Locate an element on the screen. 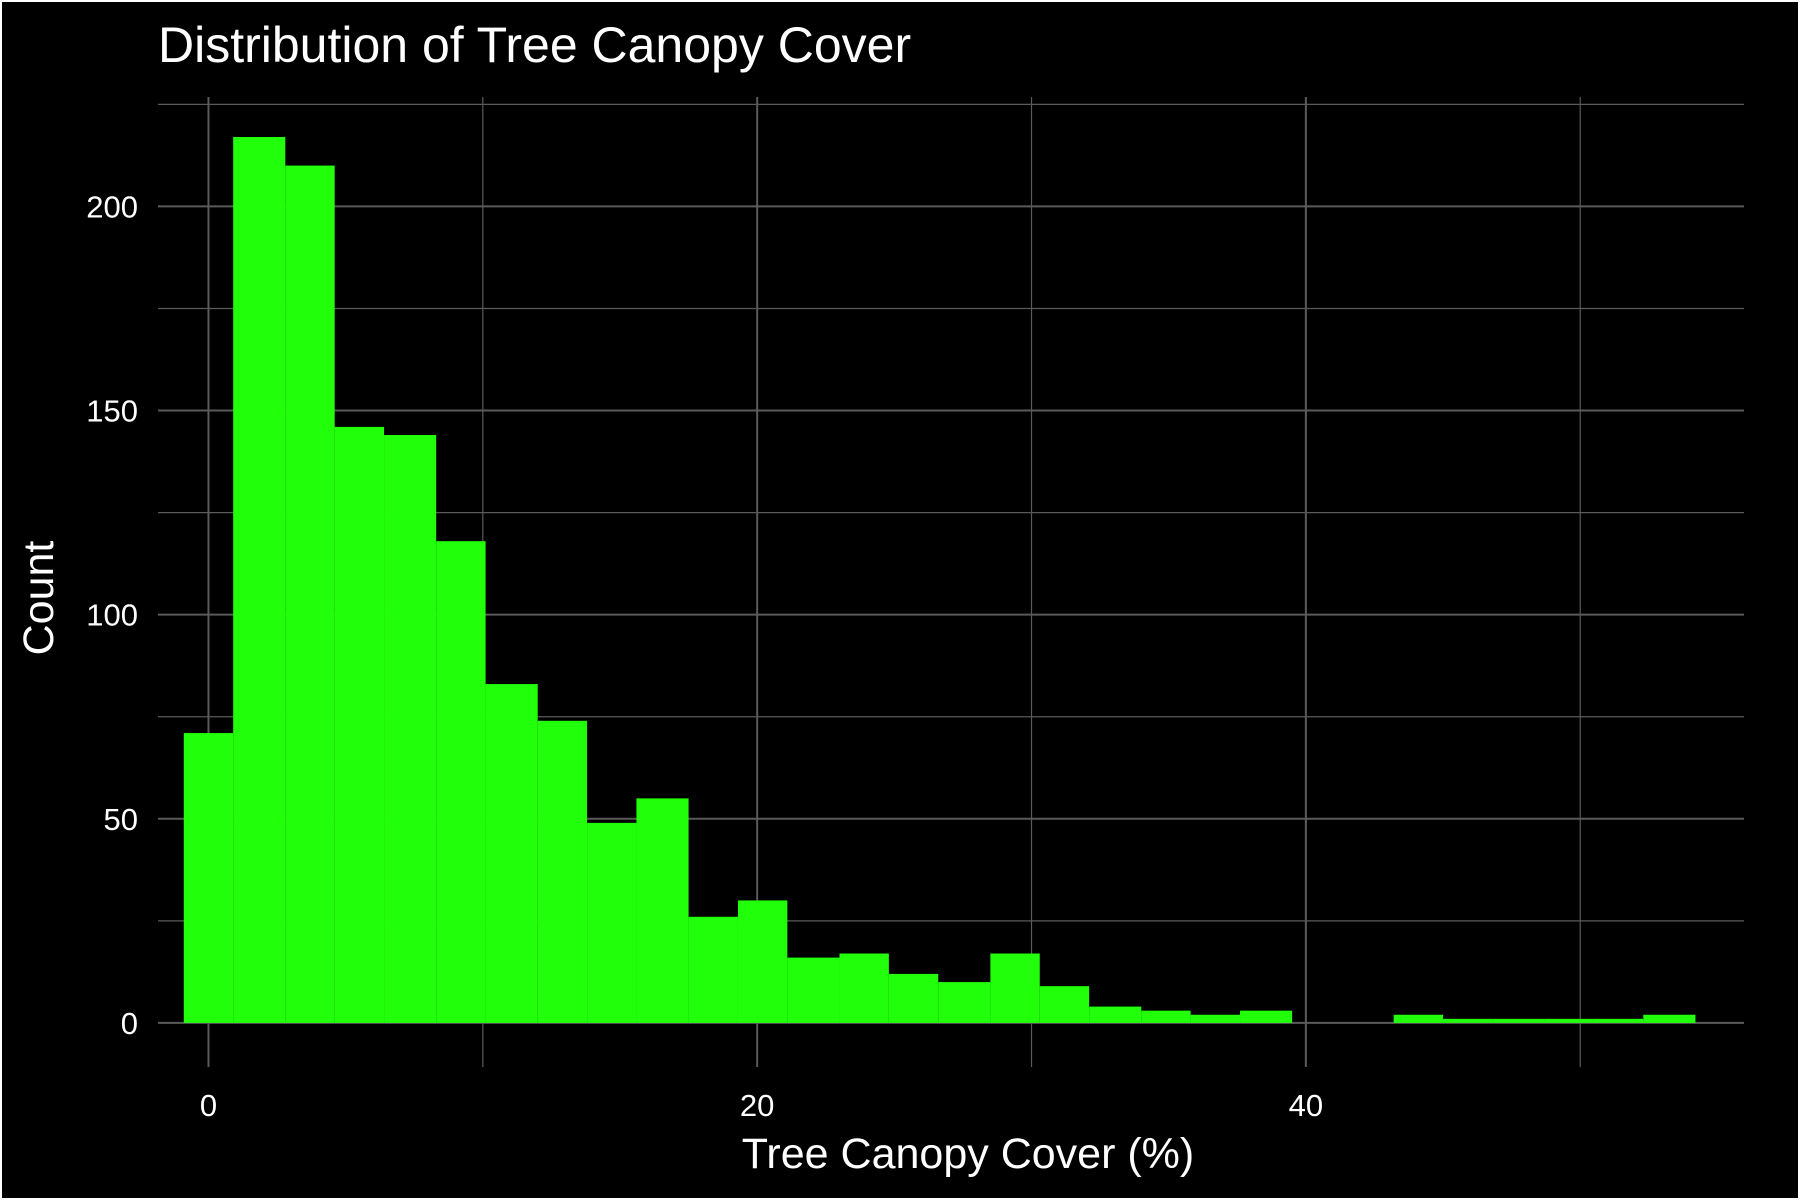 The width and height of the screenshot is (1800, 1200). x-axis-ticks: 0 20 40 is located at coordinates (761, 1105).